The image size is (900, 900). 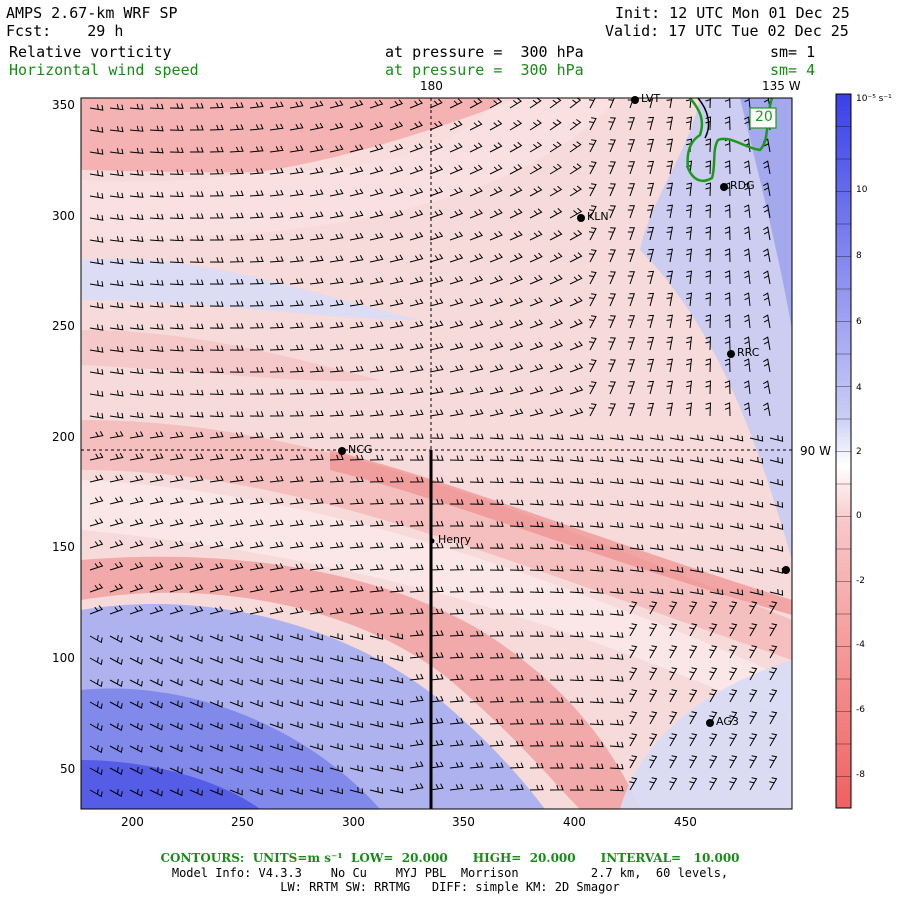 I want to click on x-tick-label: 250, so click(x=242, y=822).